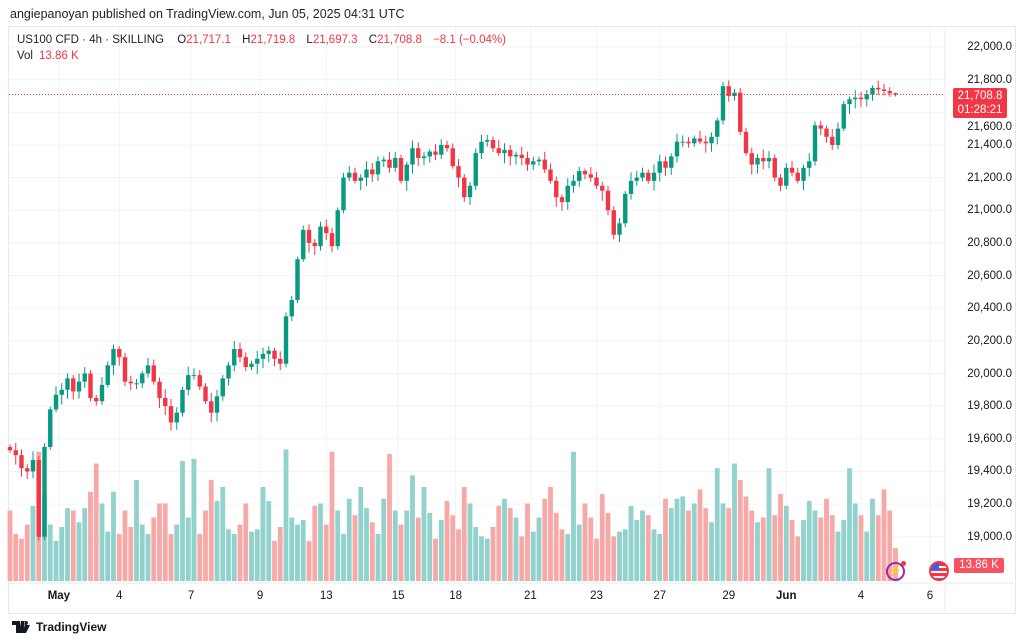 Image resolution: width=1024 pixels, height=642 pixels. What do you see at coordinates (989, 144) in the screenshot?
I see `price-axis-label: 21,400.0` at bounding box center [989, 144].